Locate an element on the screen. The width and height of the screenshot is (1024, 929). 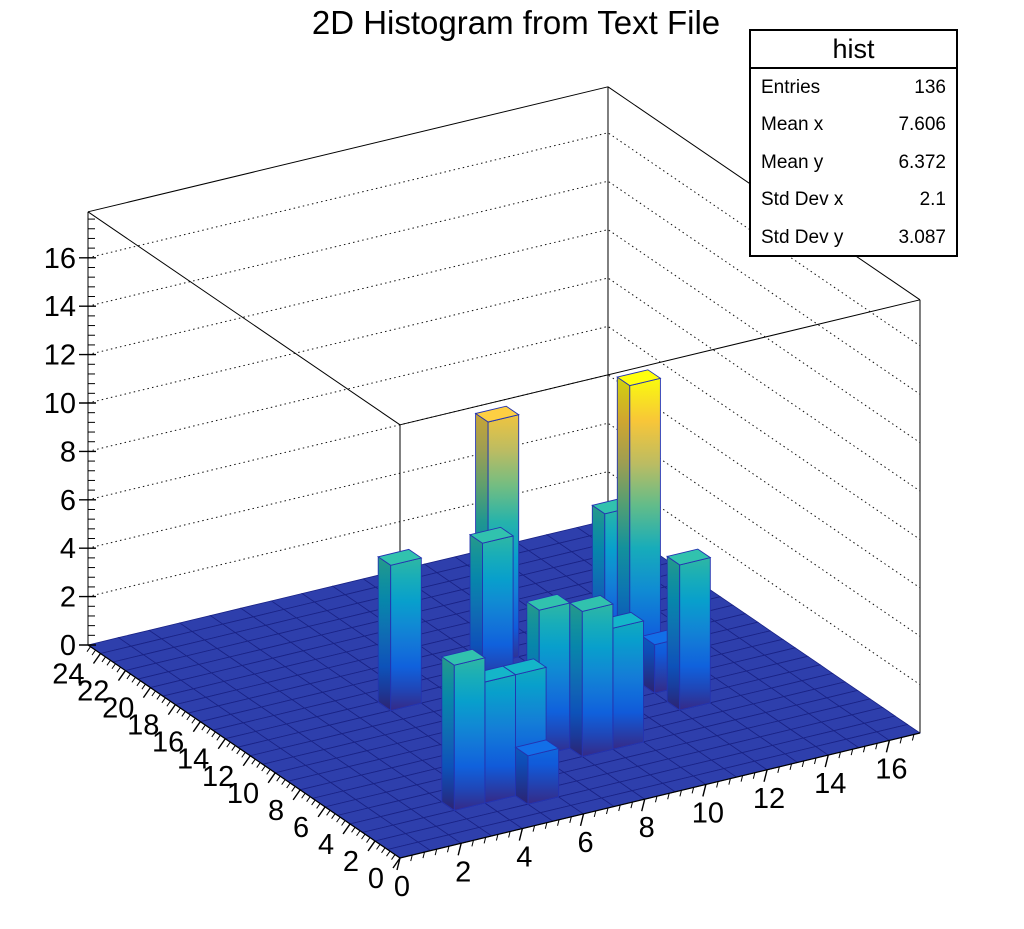
stats-row: Mean x 7.606 is located at coordinates (853, 126).